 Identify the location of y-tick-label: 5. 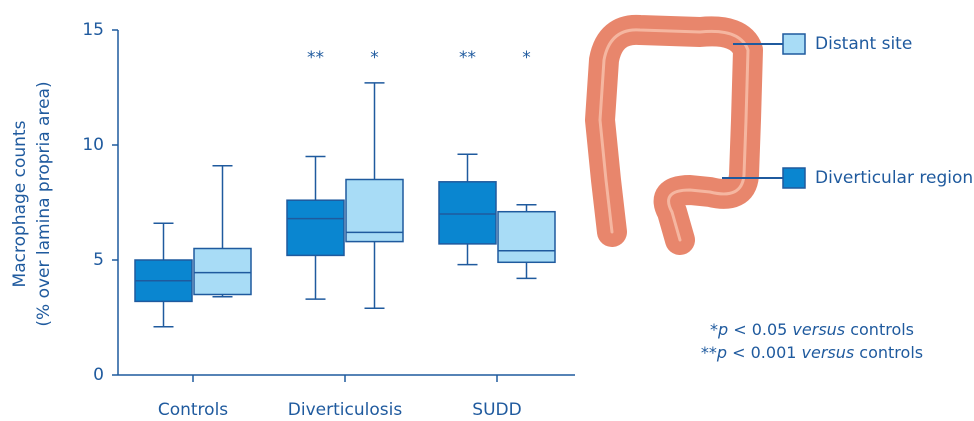
(98, 260).